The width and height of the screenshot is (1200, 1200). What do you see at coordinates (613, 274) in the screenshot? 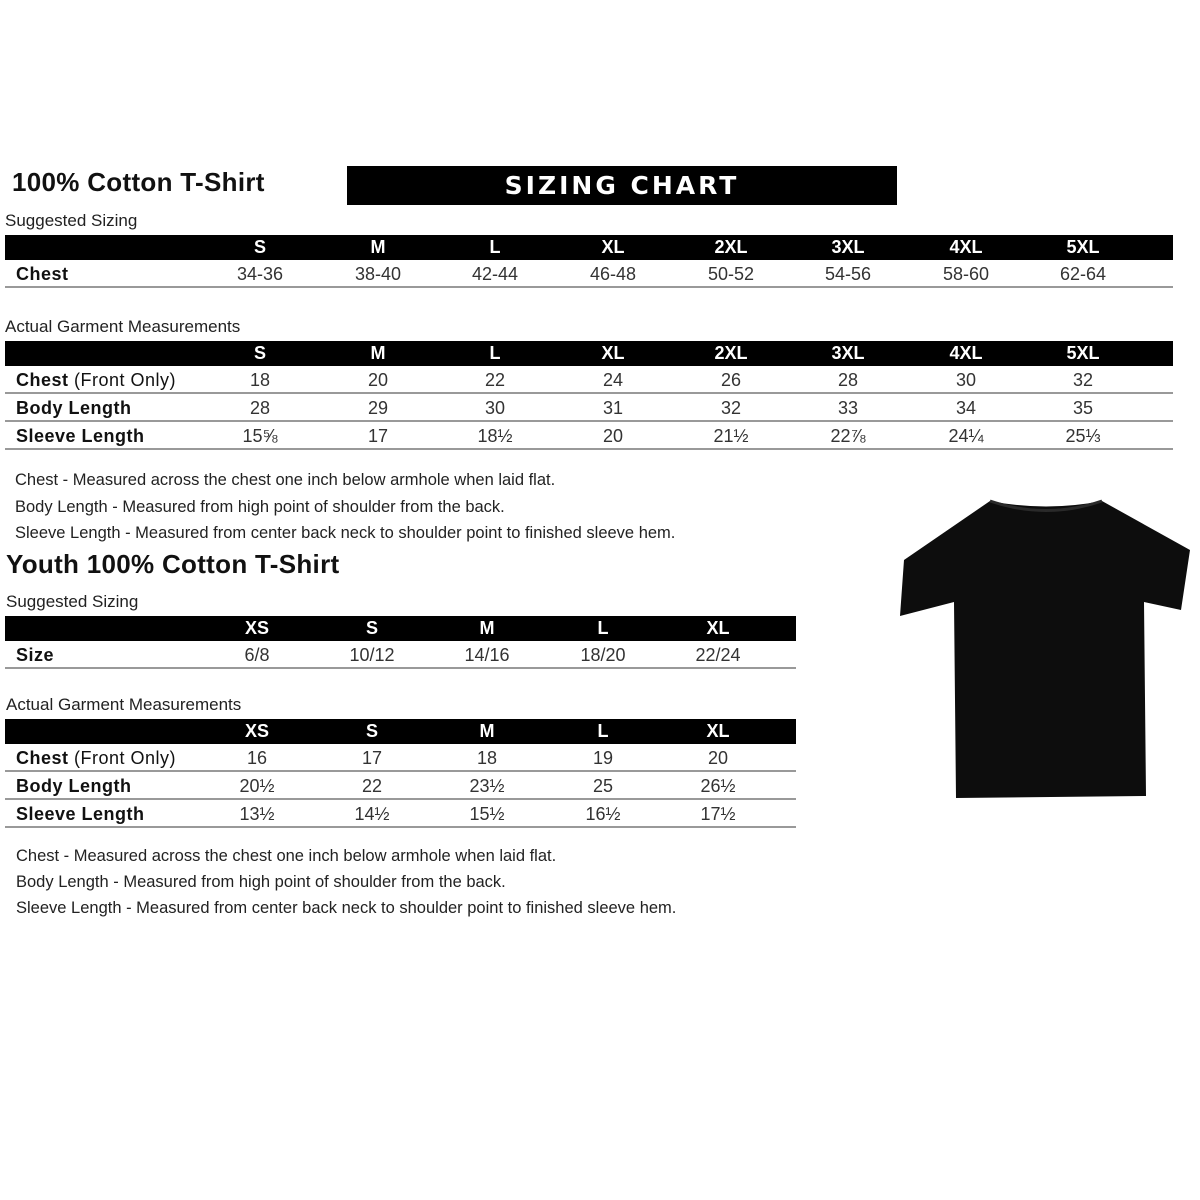
I see `table-cell: 46-48` at bounding box center [613, 274].